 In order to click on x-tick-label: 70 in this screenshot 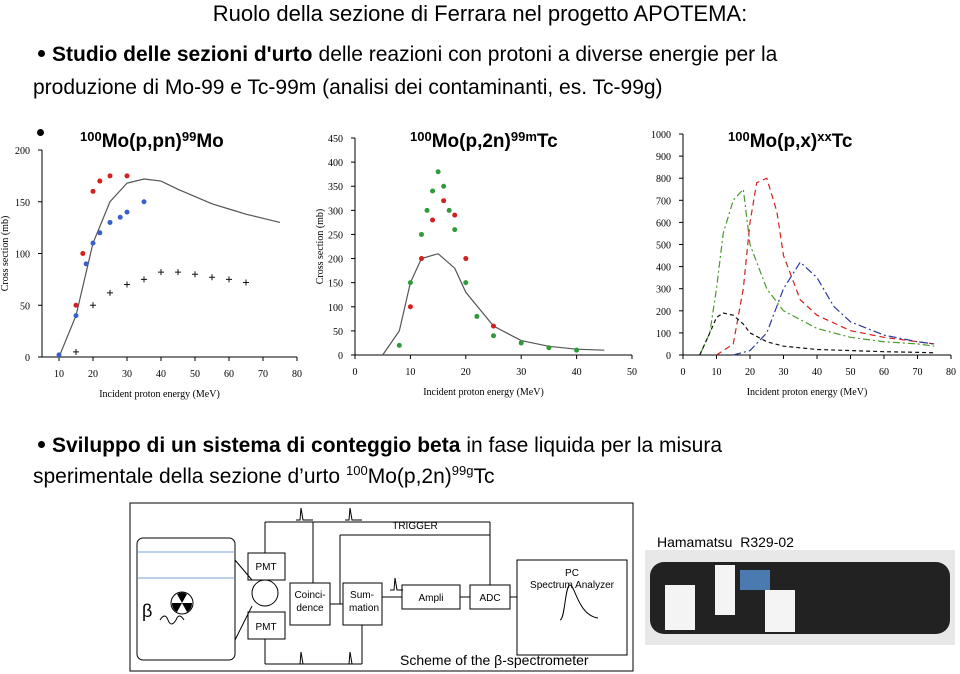, I will do `click(918, 372)`.